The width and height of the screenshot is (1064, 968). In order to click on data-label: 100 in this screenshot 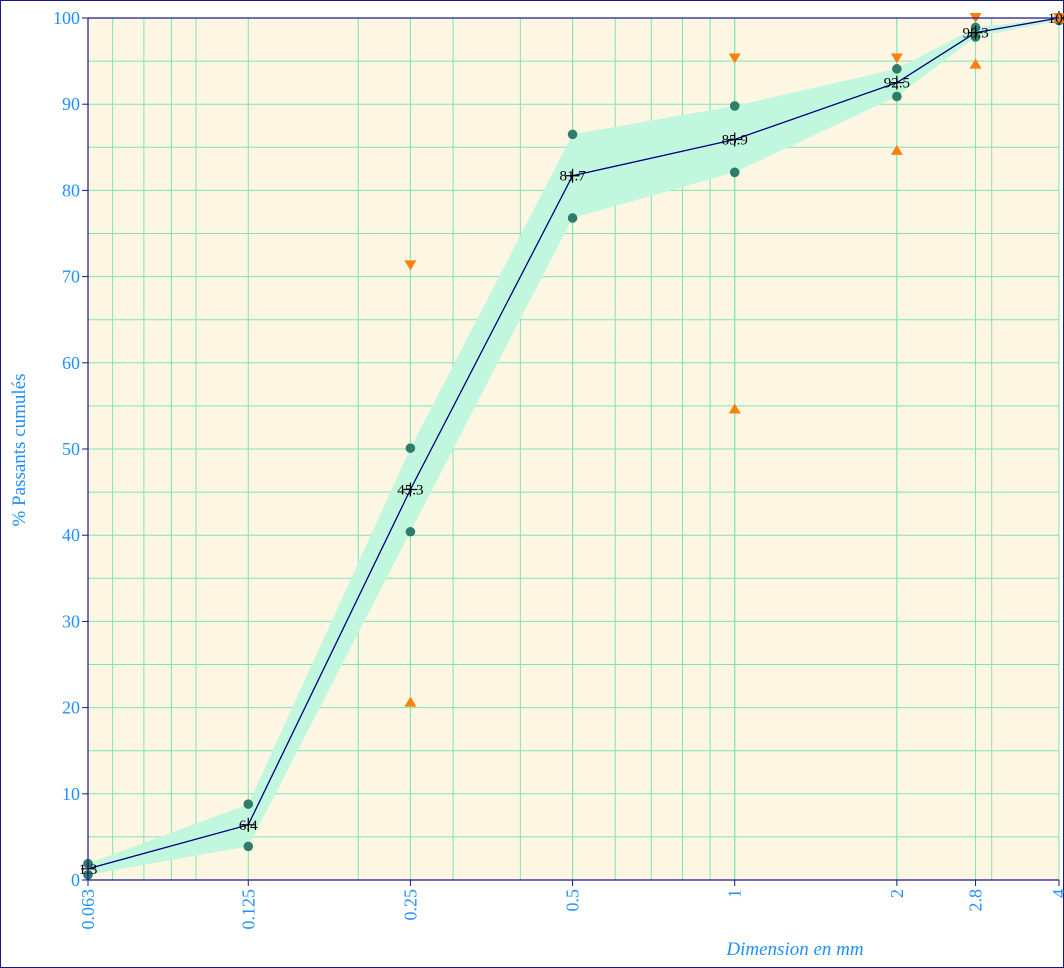, I will do `click(1056, 19)`.